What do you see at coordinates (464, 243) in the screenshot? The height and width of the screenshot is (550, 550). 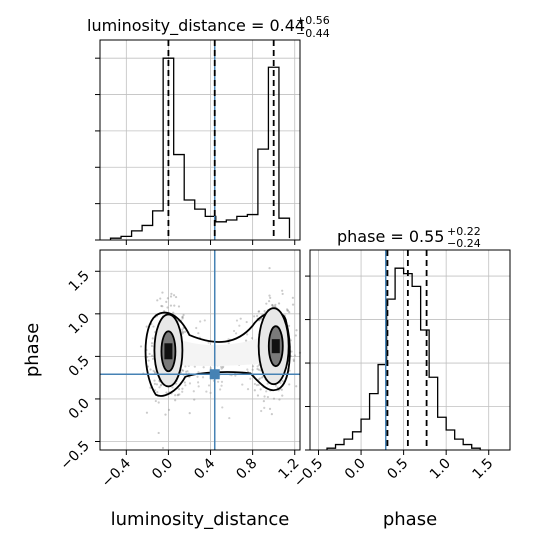 I see `title-sub: −0.24` at bounding box center [464, 243].